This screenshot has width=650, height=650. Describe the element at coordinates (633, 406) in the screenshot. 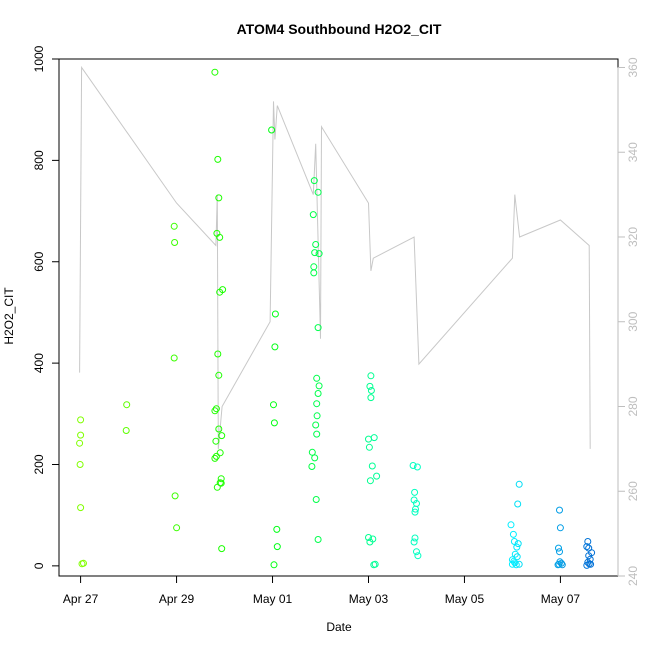

I see `right-y-tick-label: 280` at that location.